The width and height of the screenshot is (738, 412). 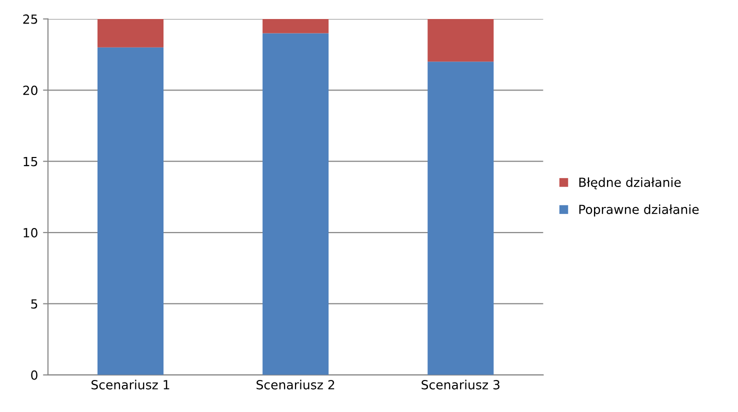 I want to click on x-tick-label: Scenariusz 1, so click(x=131, y=385).